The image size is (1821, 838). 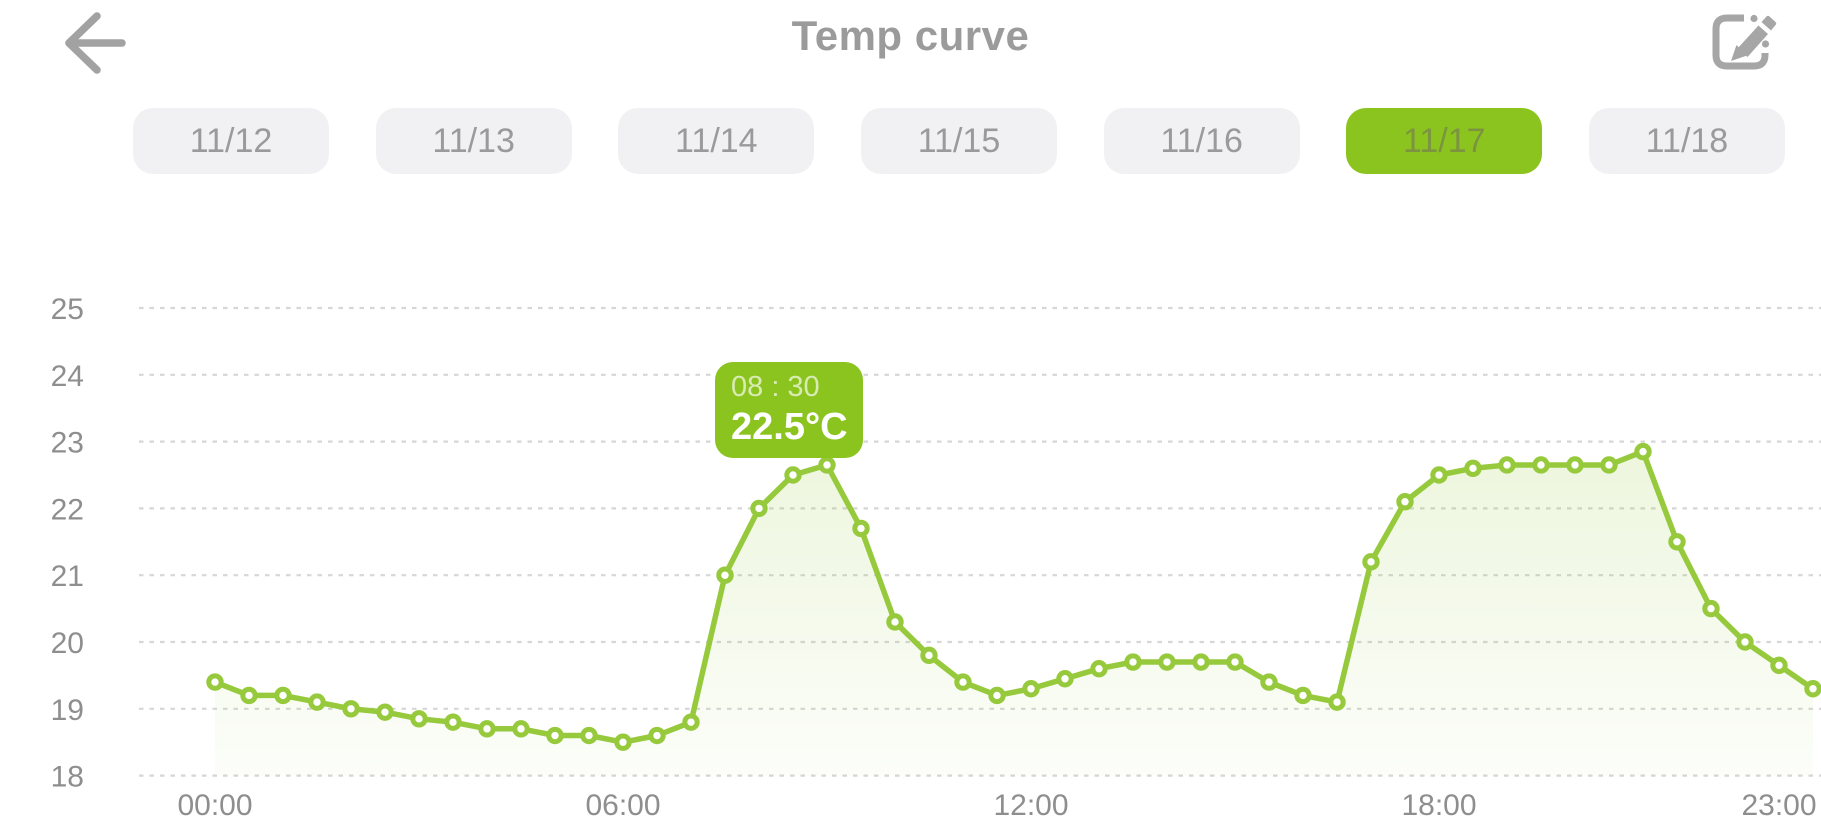 What do you see at coordinates (1030, 805) in the screenshot?
I see `x-tick-label-12:00: 12:00` at bounding box center [1030, 805].